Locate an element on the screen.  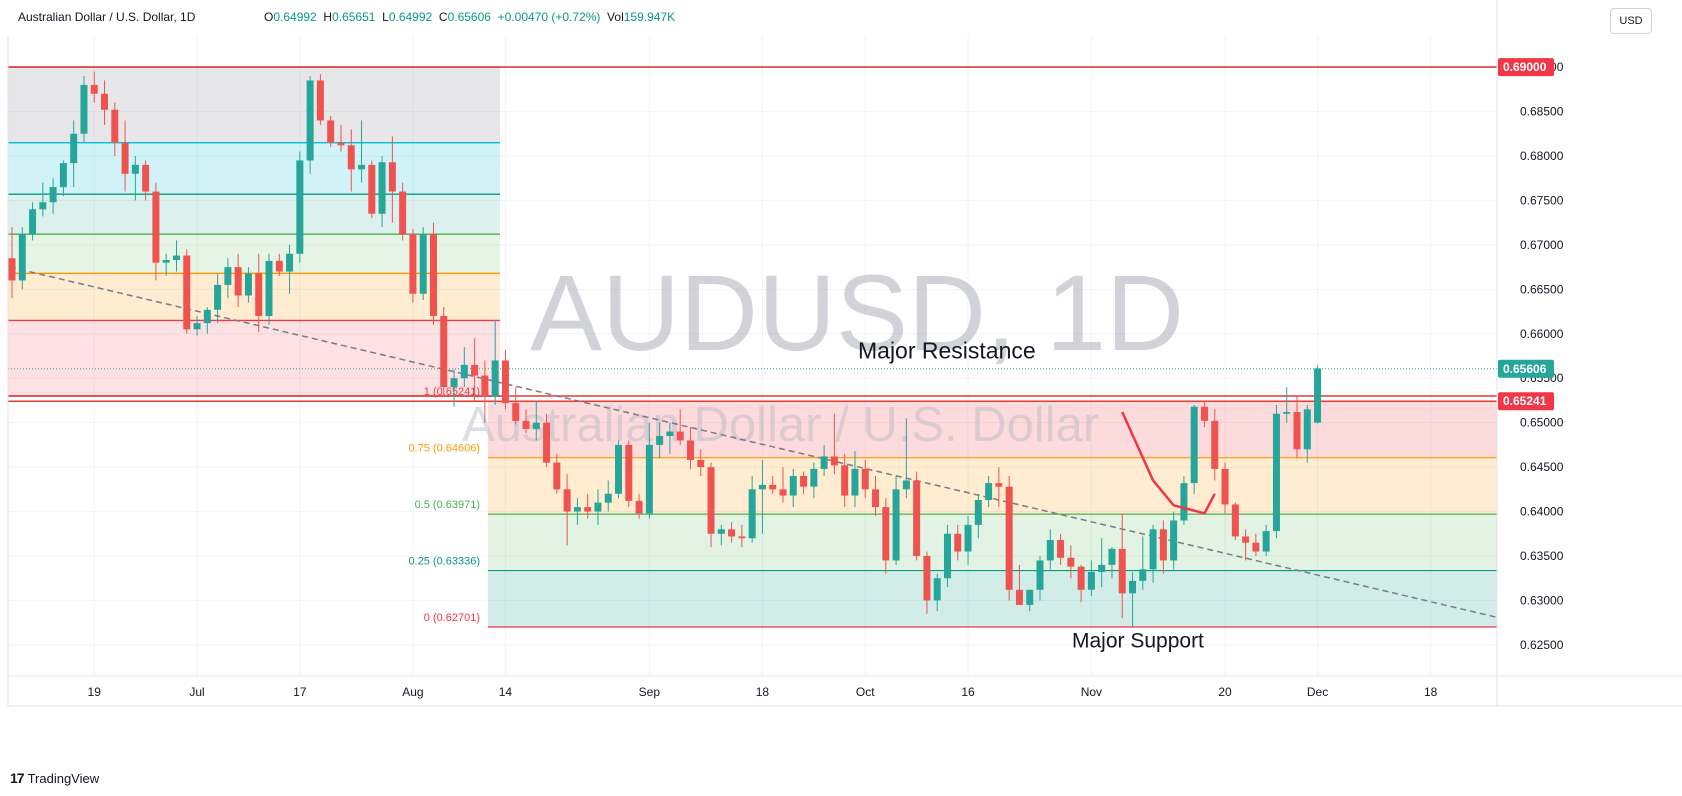
close-value: 0.65606 is located at coordinates (469, 17).